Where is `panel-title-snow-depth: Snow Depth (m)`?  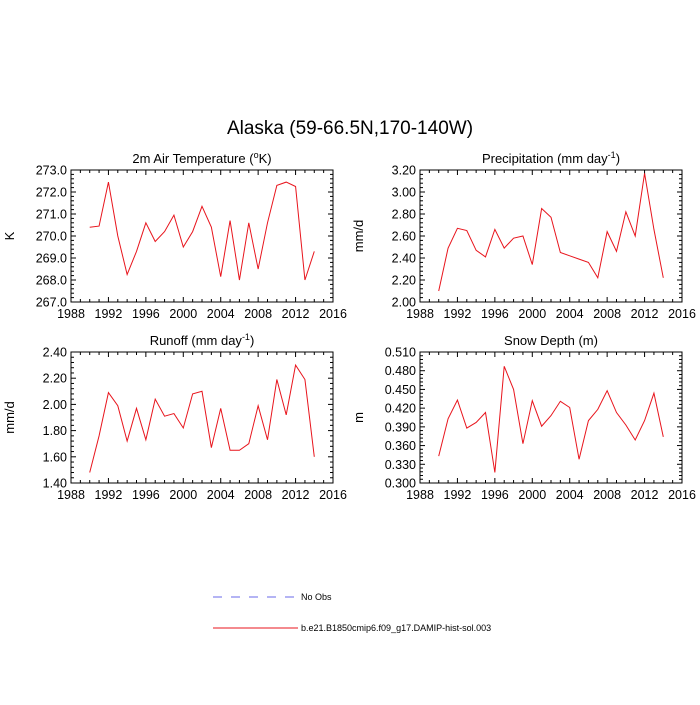
panel-title-snow-depth: Snow Depth (m) is located at coordinates (551, 340).